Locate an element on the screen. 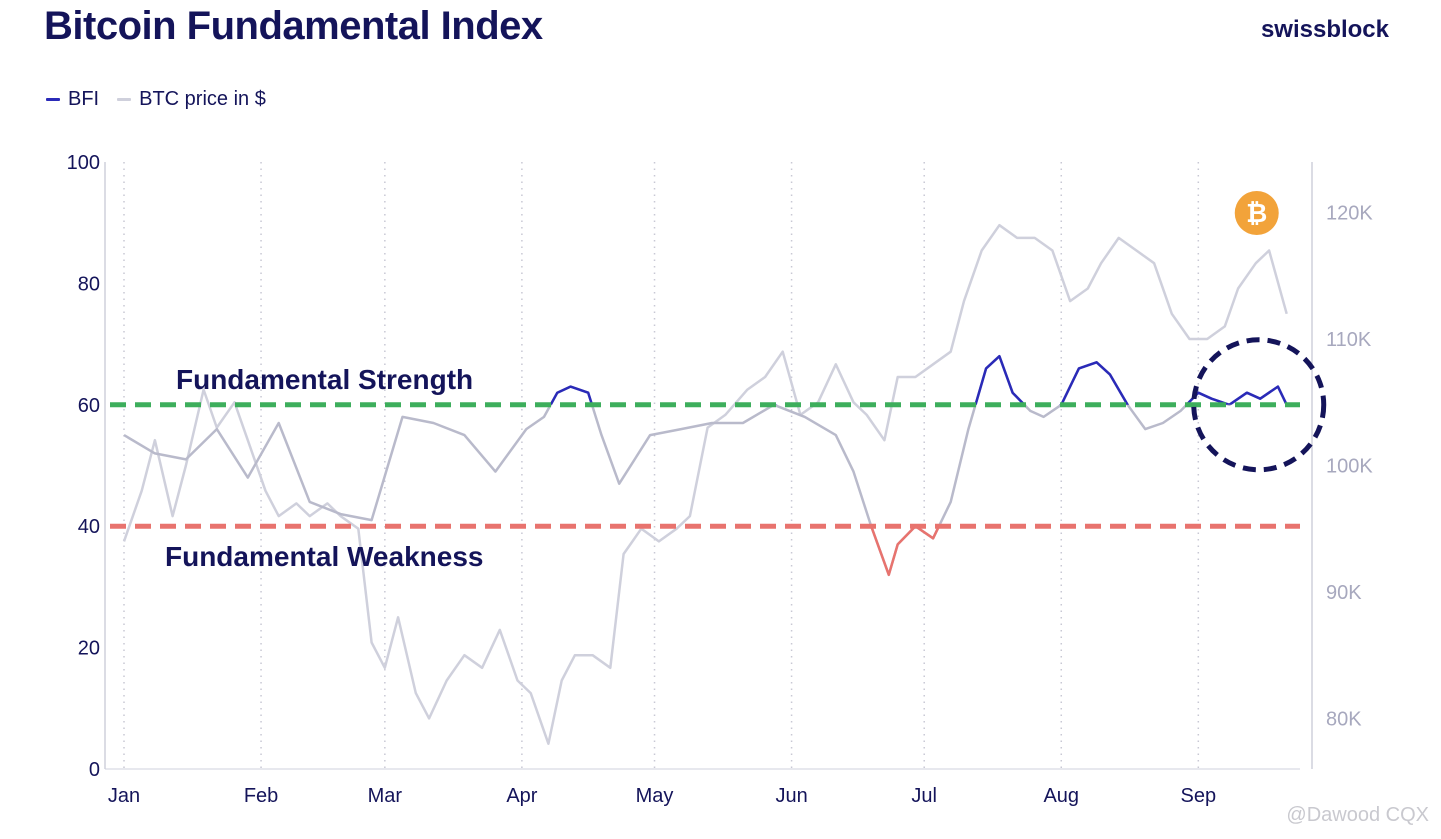  bitcoin-icon is located at coordinates (1256, 213).